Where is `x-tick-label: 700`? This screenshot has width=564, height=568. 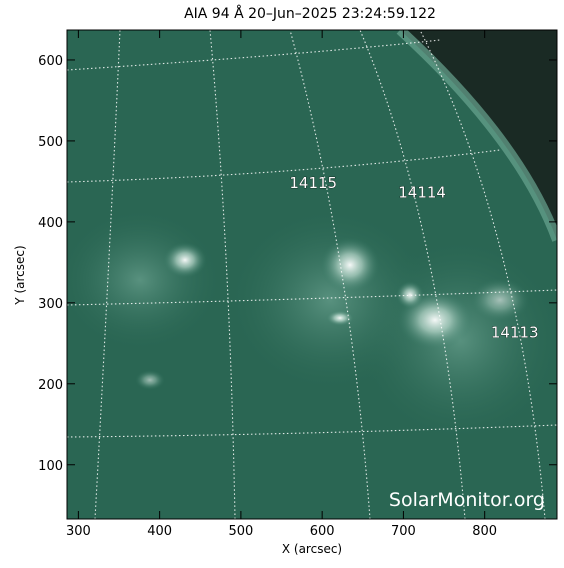 x-tick-label: 700 is located at coordinates (403, 531).